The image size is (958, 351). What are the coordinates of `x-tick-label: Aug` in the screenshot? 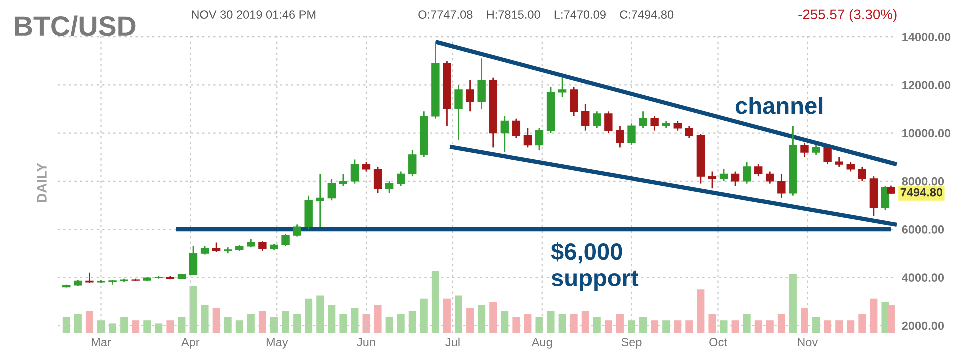 It's located at (542, 343).